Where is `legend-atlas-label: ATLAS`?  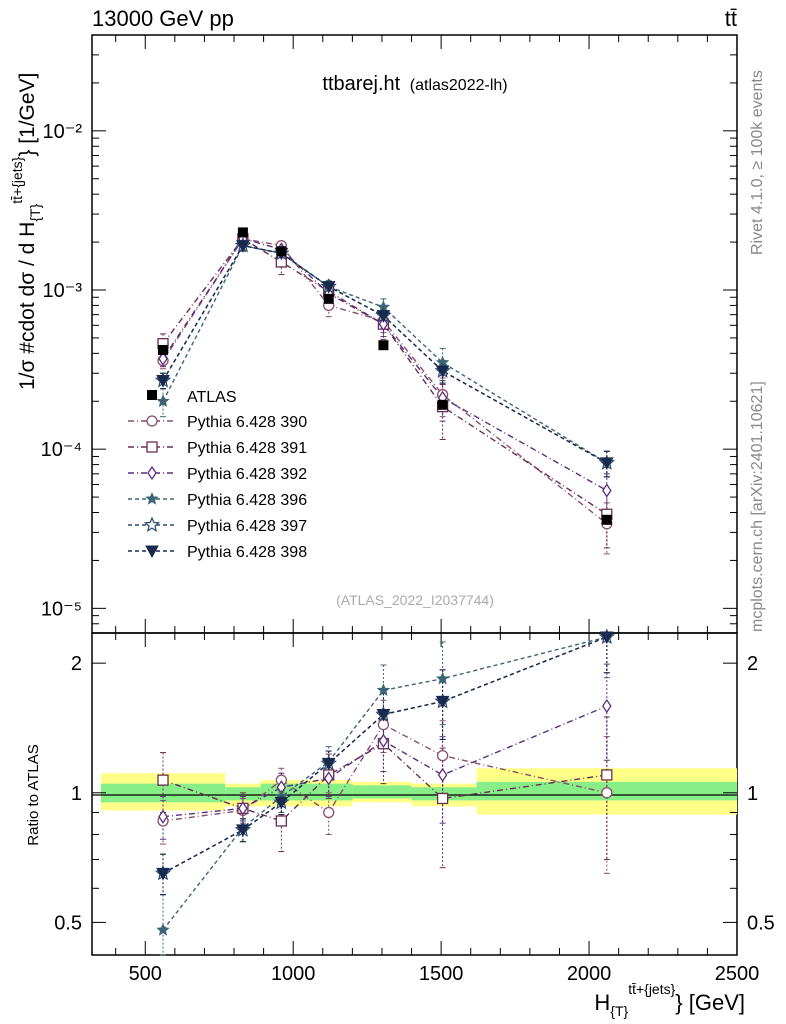
legend-atlas-label: ATLAS is located at coordinates (212, 397).